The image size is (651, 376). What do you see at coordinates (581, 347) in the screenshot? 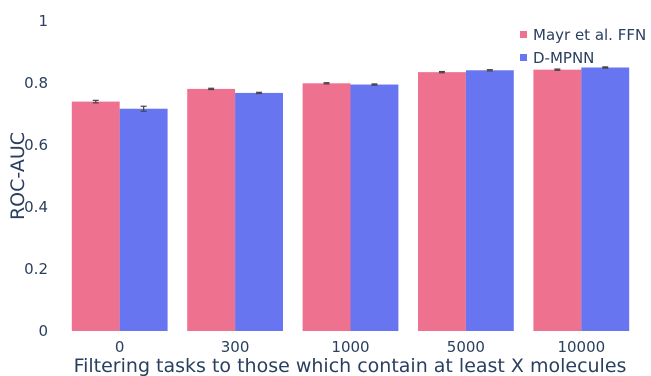
I see `x-tick-label: 10000` at bounding box center [581, 347].